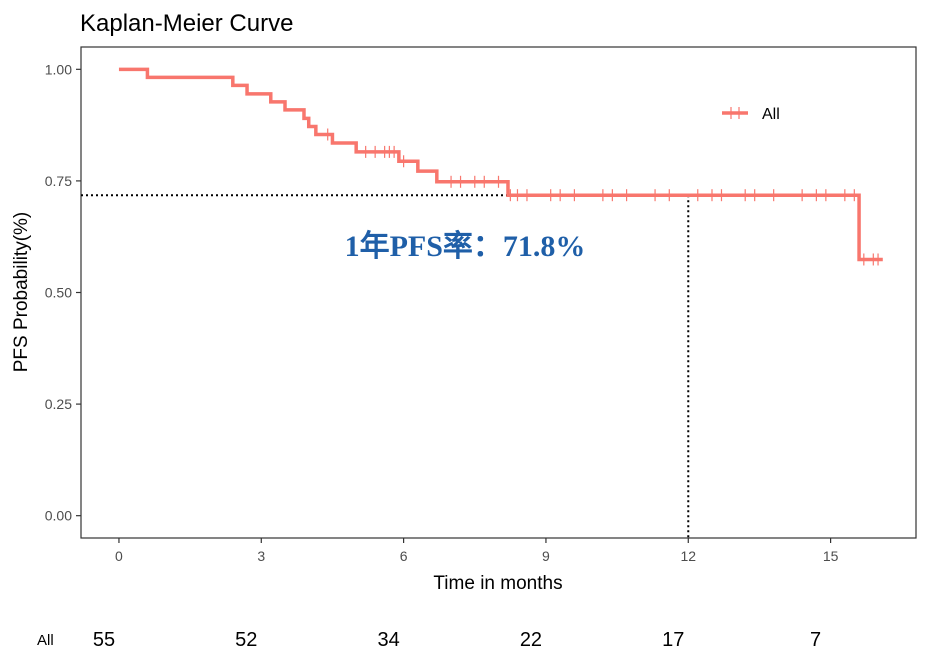 The height and width of the screenshot is (656, 926). Describe the element at coordinates (673, 640) in the screenshot. I see `risk-count: 17` at that location.